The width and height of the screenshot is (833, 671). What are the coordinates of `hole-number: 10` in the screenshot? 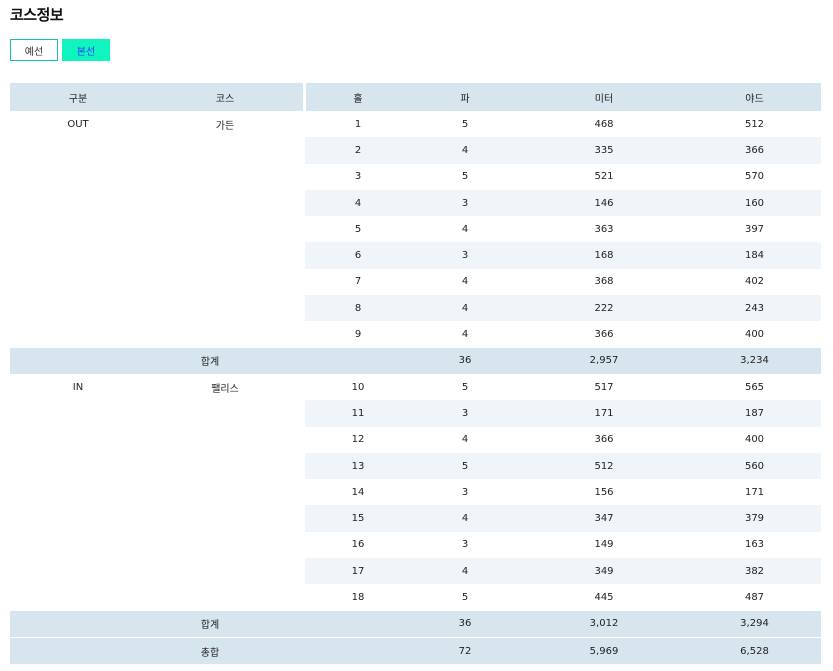 It's located at (358, 387).